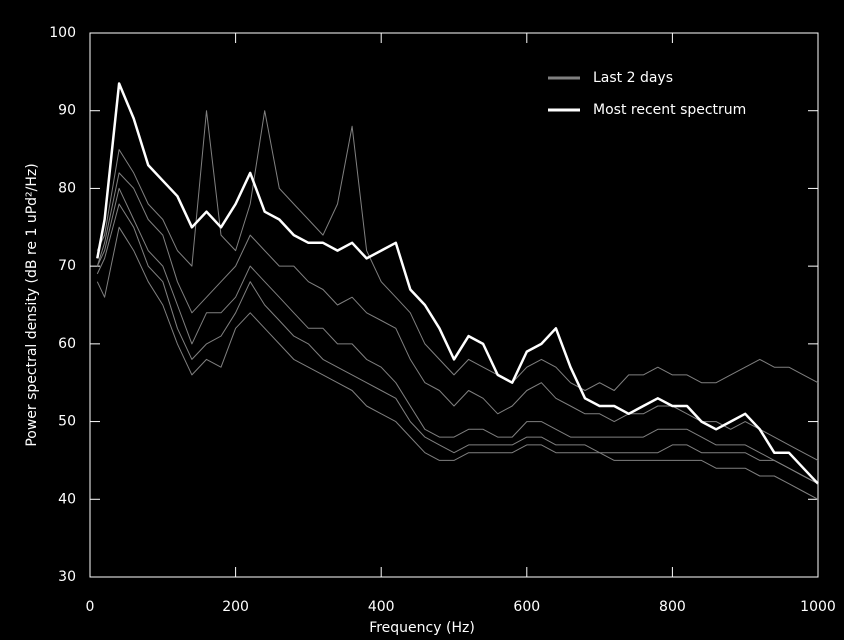 The image size is (844, 640). Describe the element at coordinates (235, 607) in the screenshot. I see `x-tick-label: 200` at that location.